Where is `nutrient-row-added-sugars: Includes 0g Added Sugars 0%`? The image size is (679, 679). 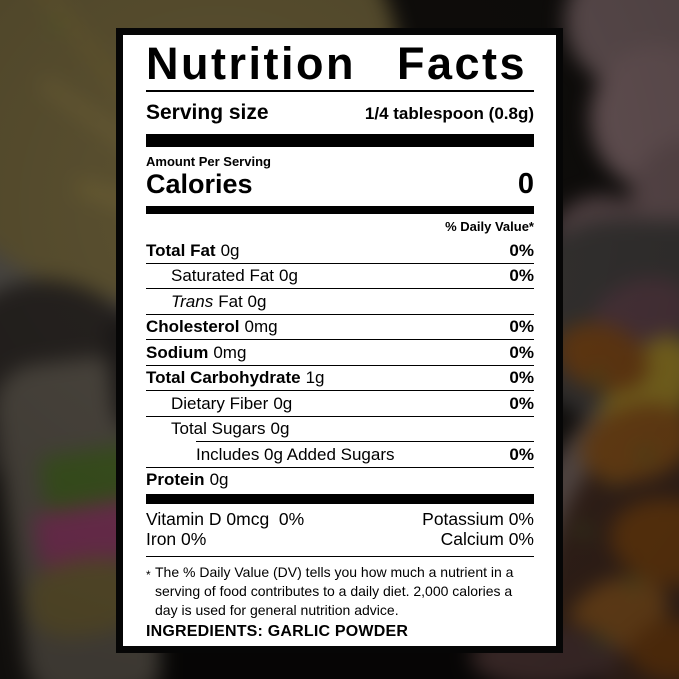 nutrient-row-added-sugars: Includes 0g Added Sugars 0% is located at coordinates (340, 455).